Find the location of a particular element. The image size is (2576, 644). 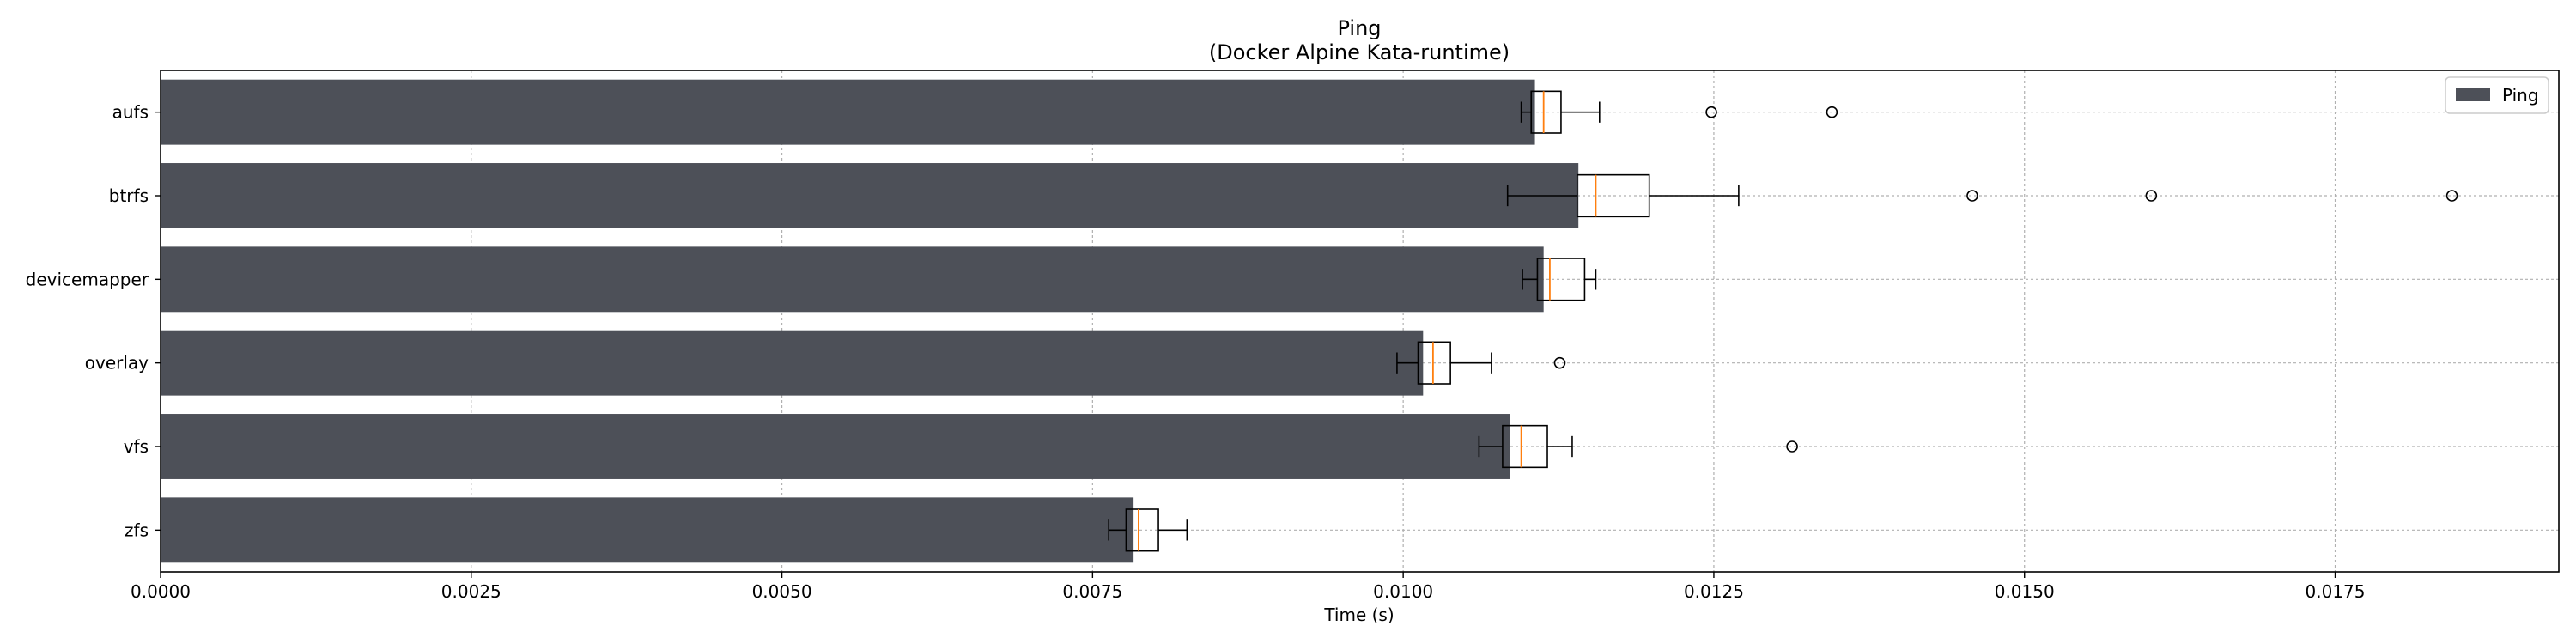

y-tick-label: overlay is located at coordinates (117, 364).